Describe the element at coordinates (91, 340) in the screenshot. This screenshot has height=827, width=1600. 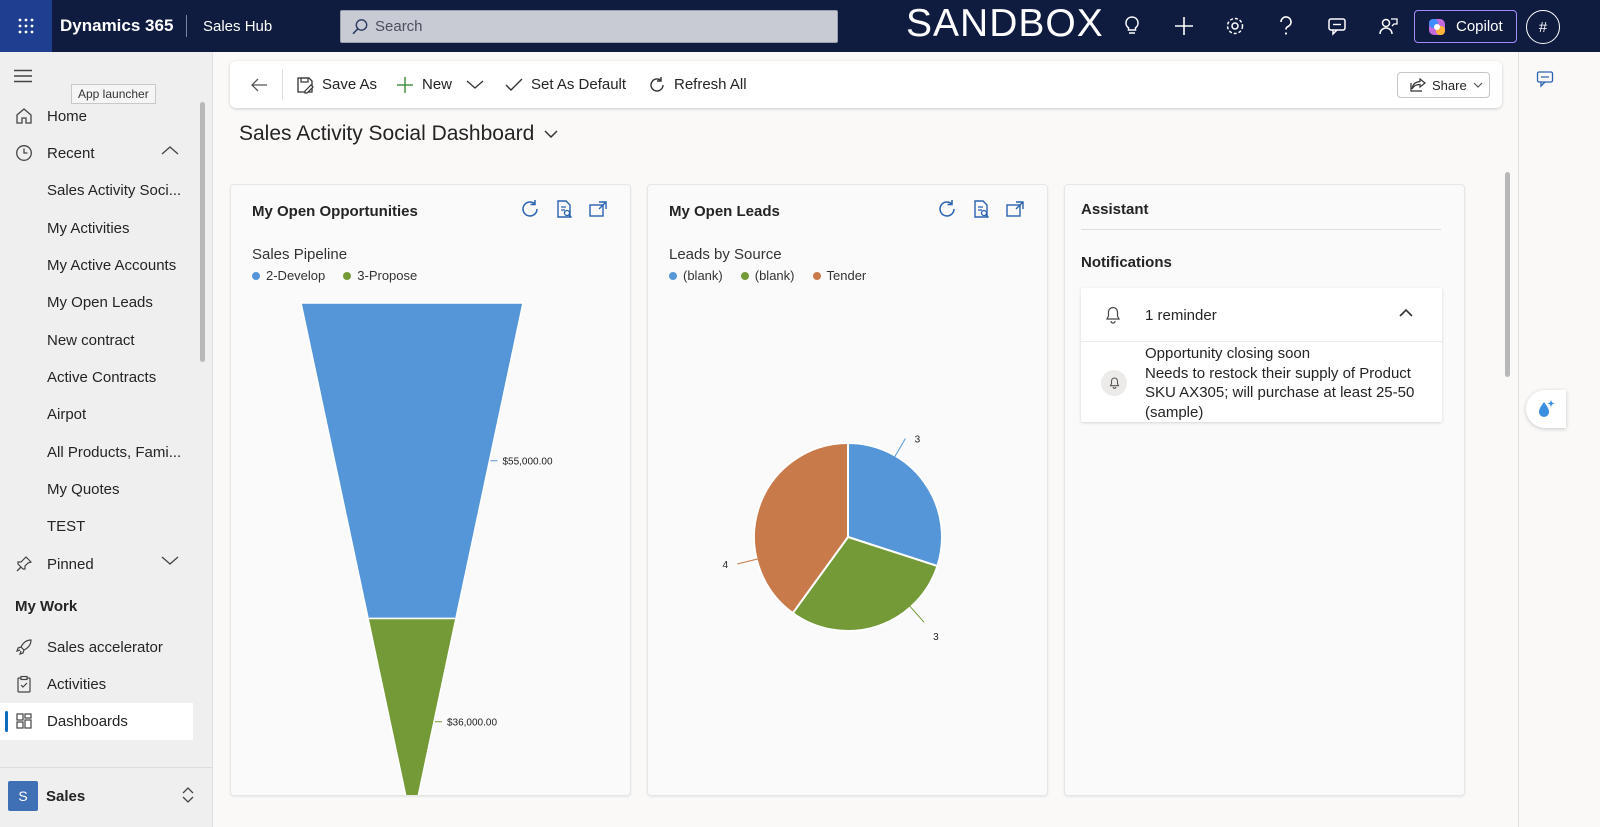
I see `sidebar-item-label: New contract` at that location.